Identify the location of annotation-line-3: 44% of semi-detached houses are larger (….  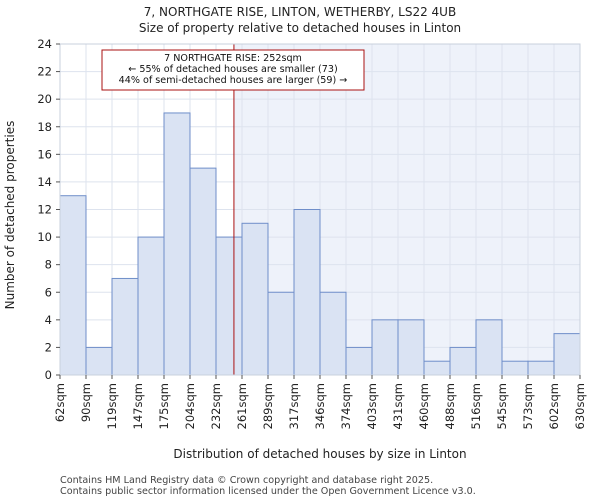
(233, 80).